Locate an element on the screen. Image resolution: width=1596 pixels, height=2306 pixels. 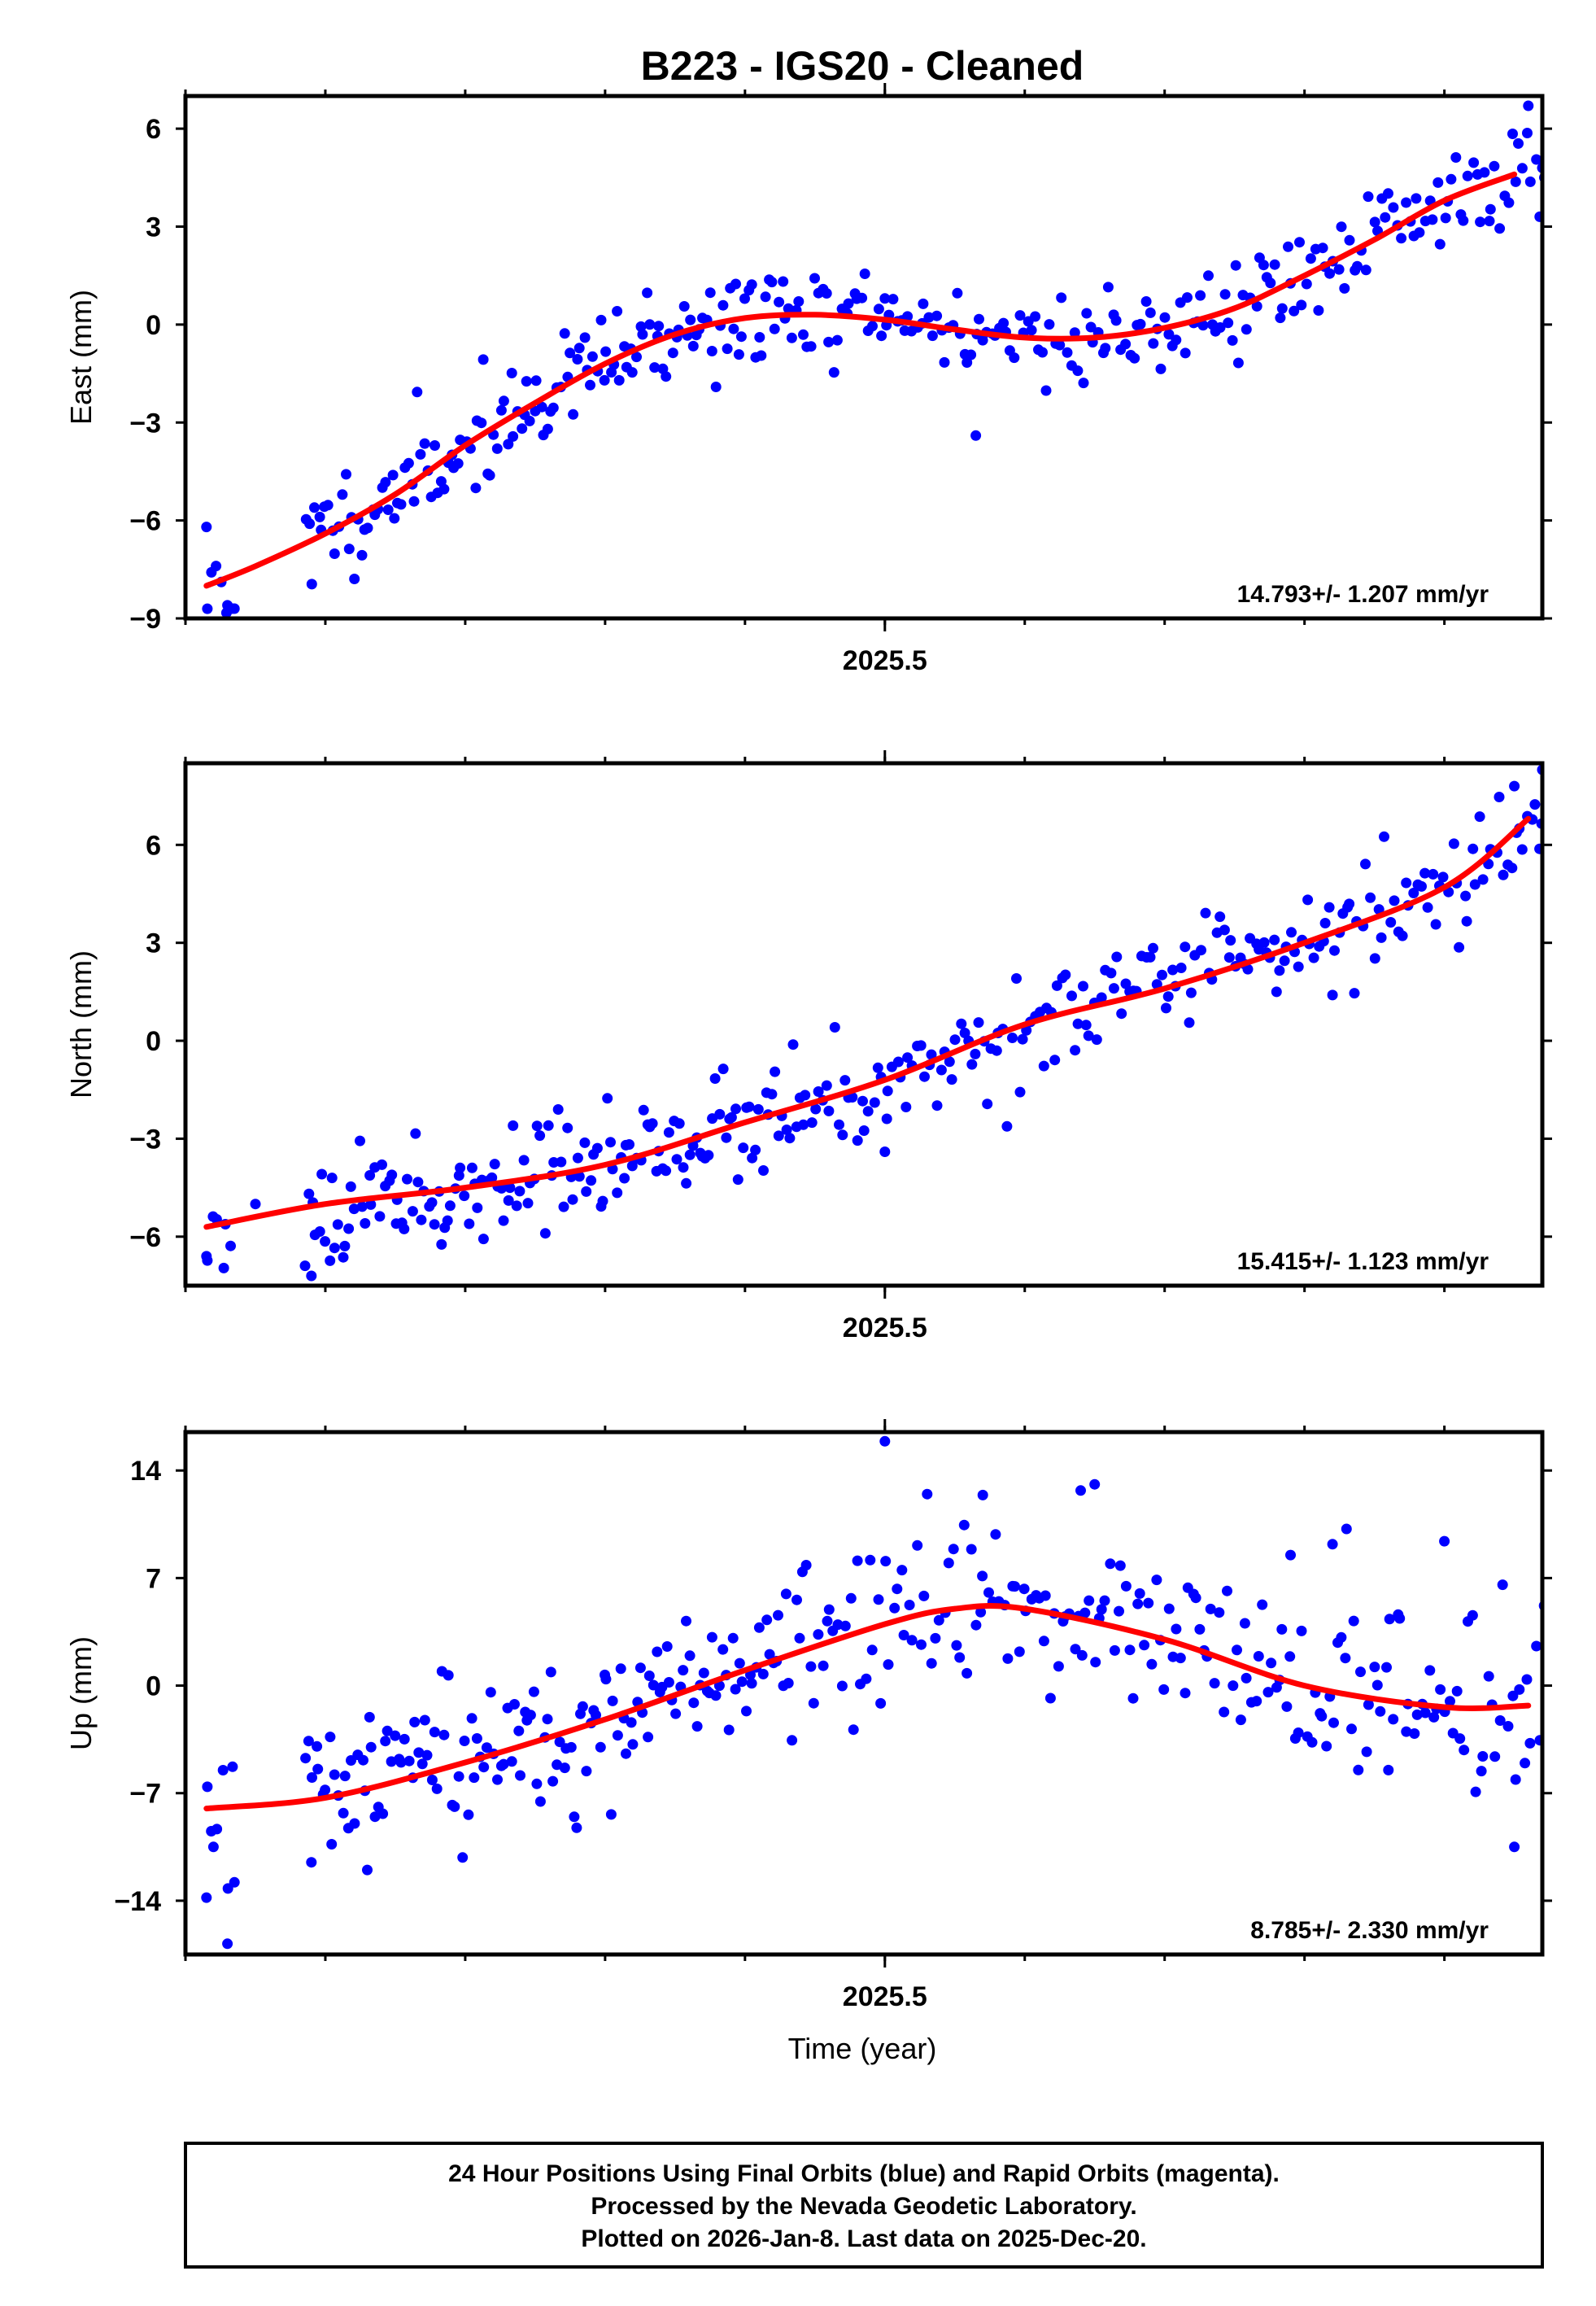
north-ytick-label: −3 is located at coordinates (145, 1139).